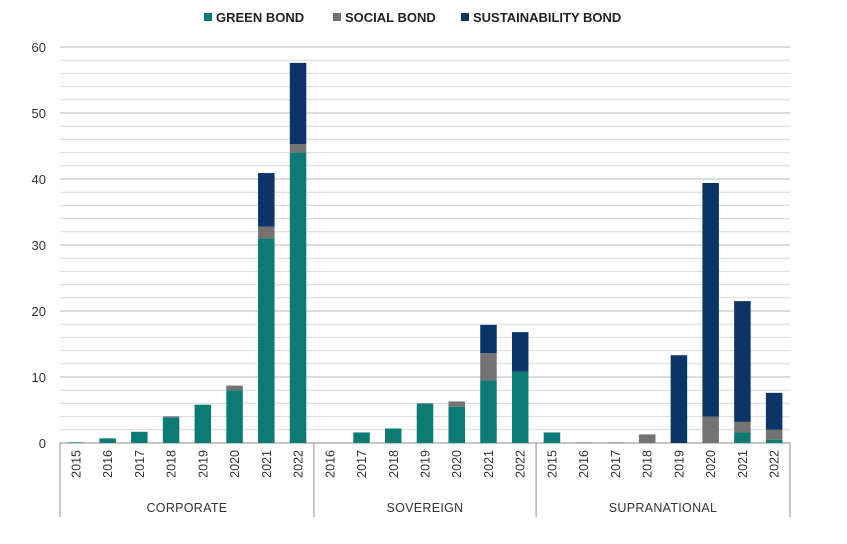 This screenshot has width=847, height=544. Describe the element at coordinates (547, 17) in the screenshot. I see `legend-label: SUSTAINABILITY BOND` at that location.